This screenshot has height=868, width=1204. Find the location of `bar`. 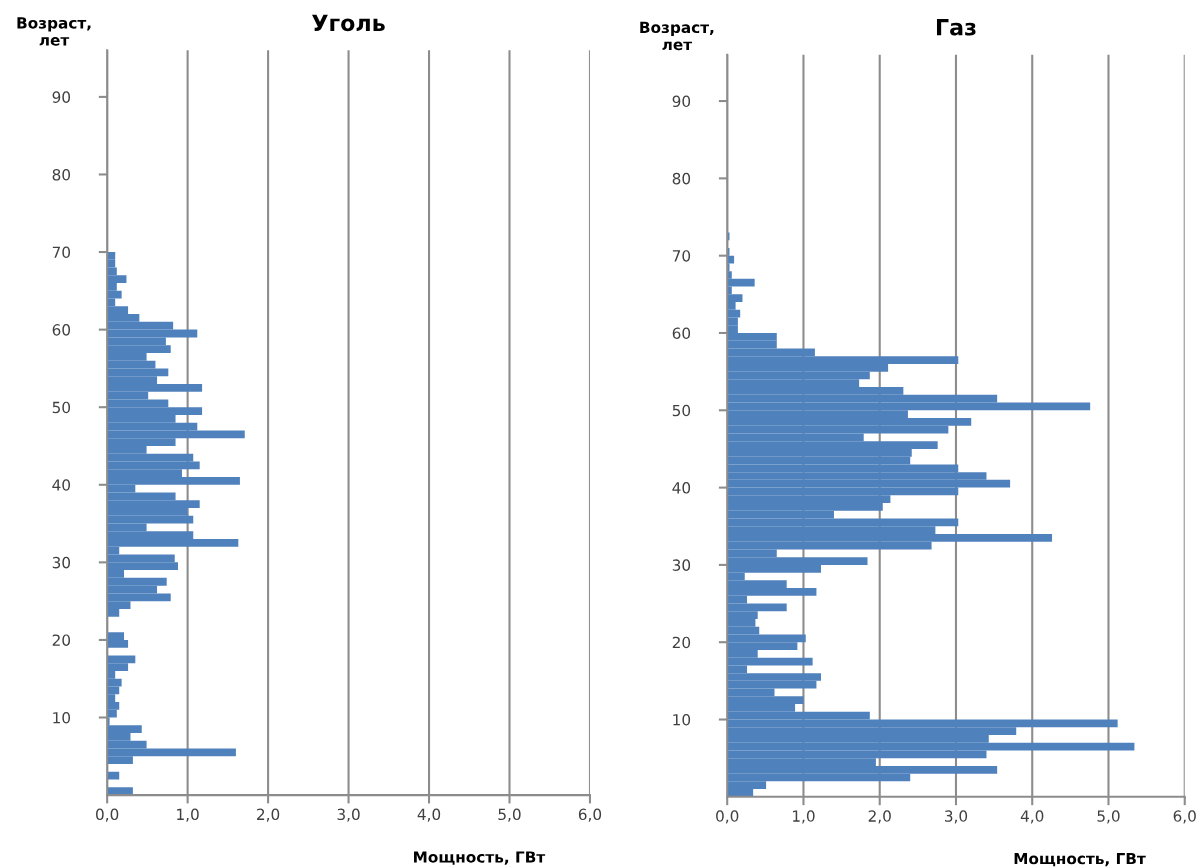

bar is located at coordinates (113, 775).